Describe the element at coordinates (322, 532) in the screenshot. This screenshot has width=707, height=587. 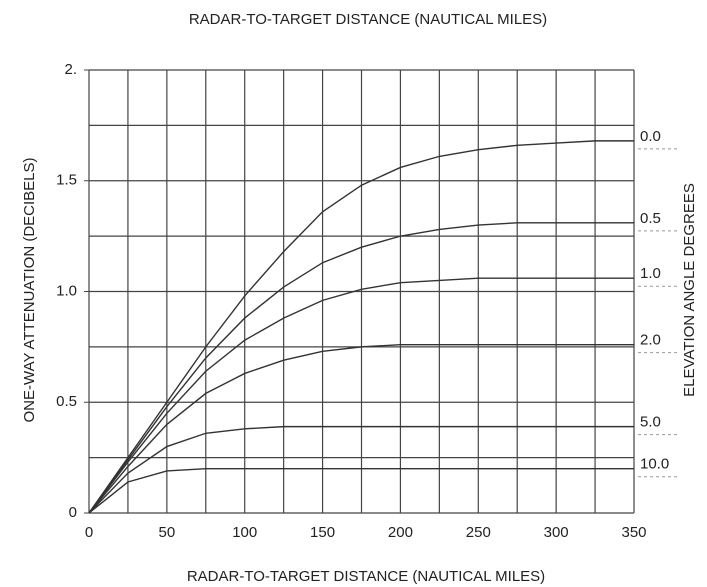
I see `x-tick-label: 150` at that location.